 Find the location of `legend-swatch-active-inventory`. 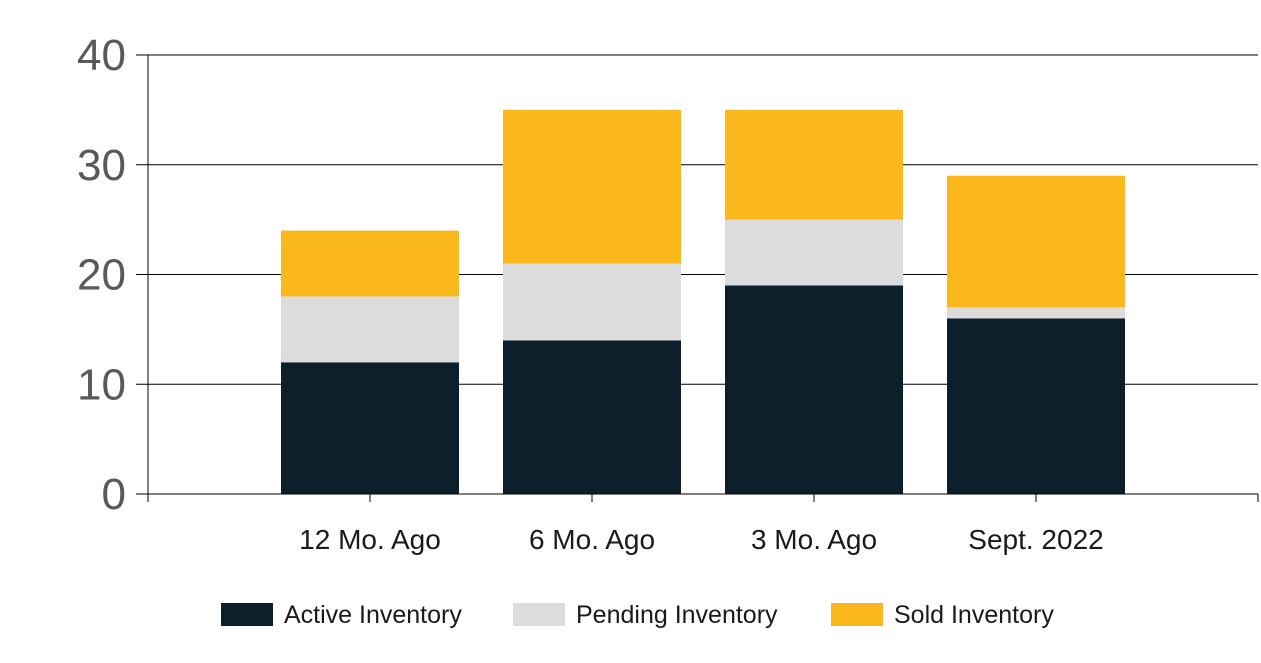

legend-swatch-active-inventory is located at coordinates (247, 614).